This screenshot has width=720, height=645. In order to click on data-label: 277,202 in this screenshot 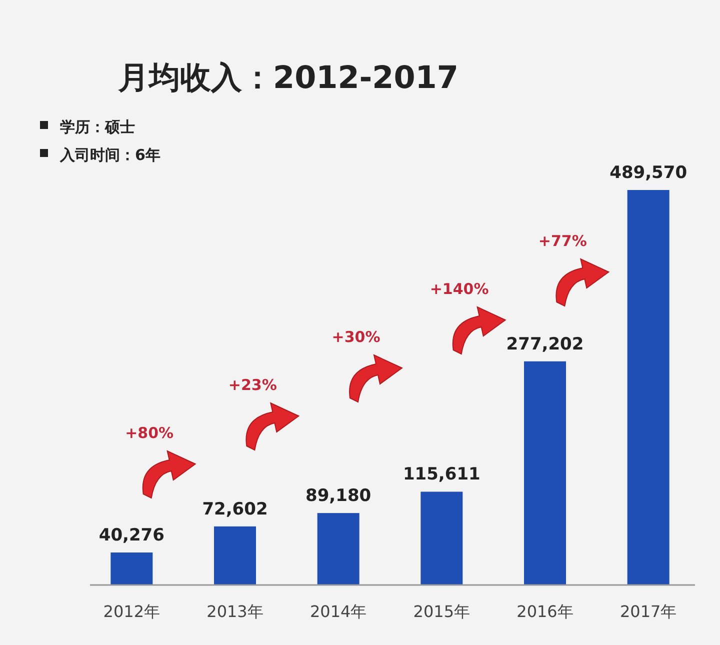, I will do `click(545, 344)`.